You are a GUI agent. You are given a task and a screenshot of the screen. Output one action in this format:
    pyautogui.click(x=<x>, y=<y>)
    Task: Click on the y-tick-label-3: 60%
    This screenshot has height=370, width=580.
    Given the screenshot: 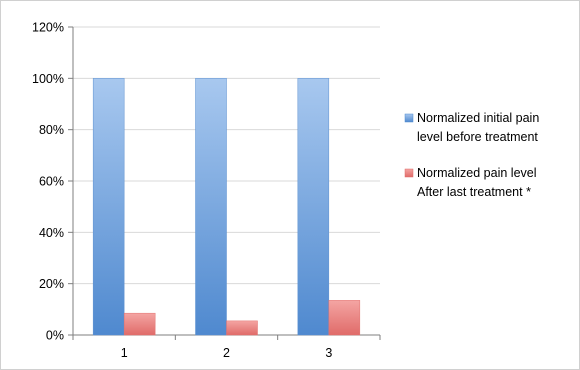 What is the action you would take?
    pyautogui.click(x=51, y=182)
    